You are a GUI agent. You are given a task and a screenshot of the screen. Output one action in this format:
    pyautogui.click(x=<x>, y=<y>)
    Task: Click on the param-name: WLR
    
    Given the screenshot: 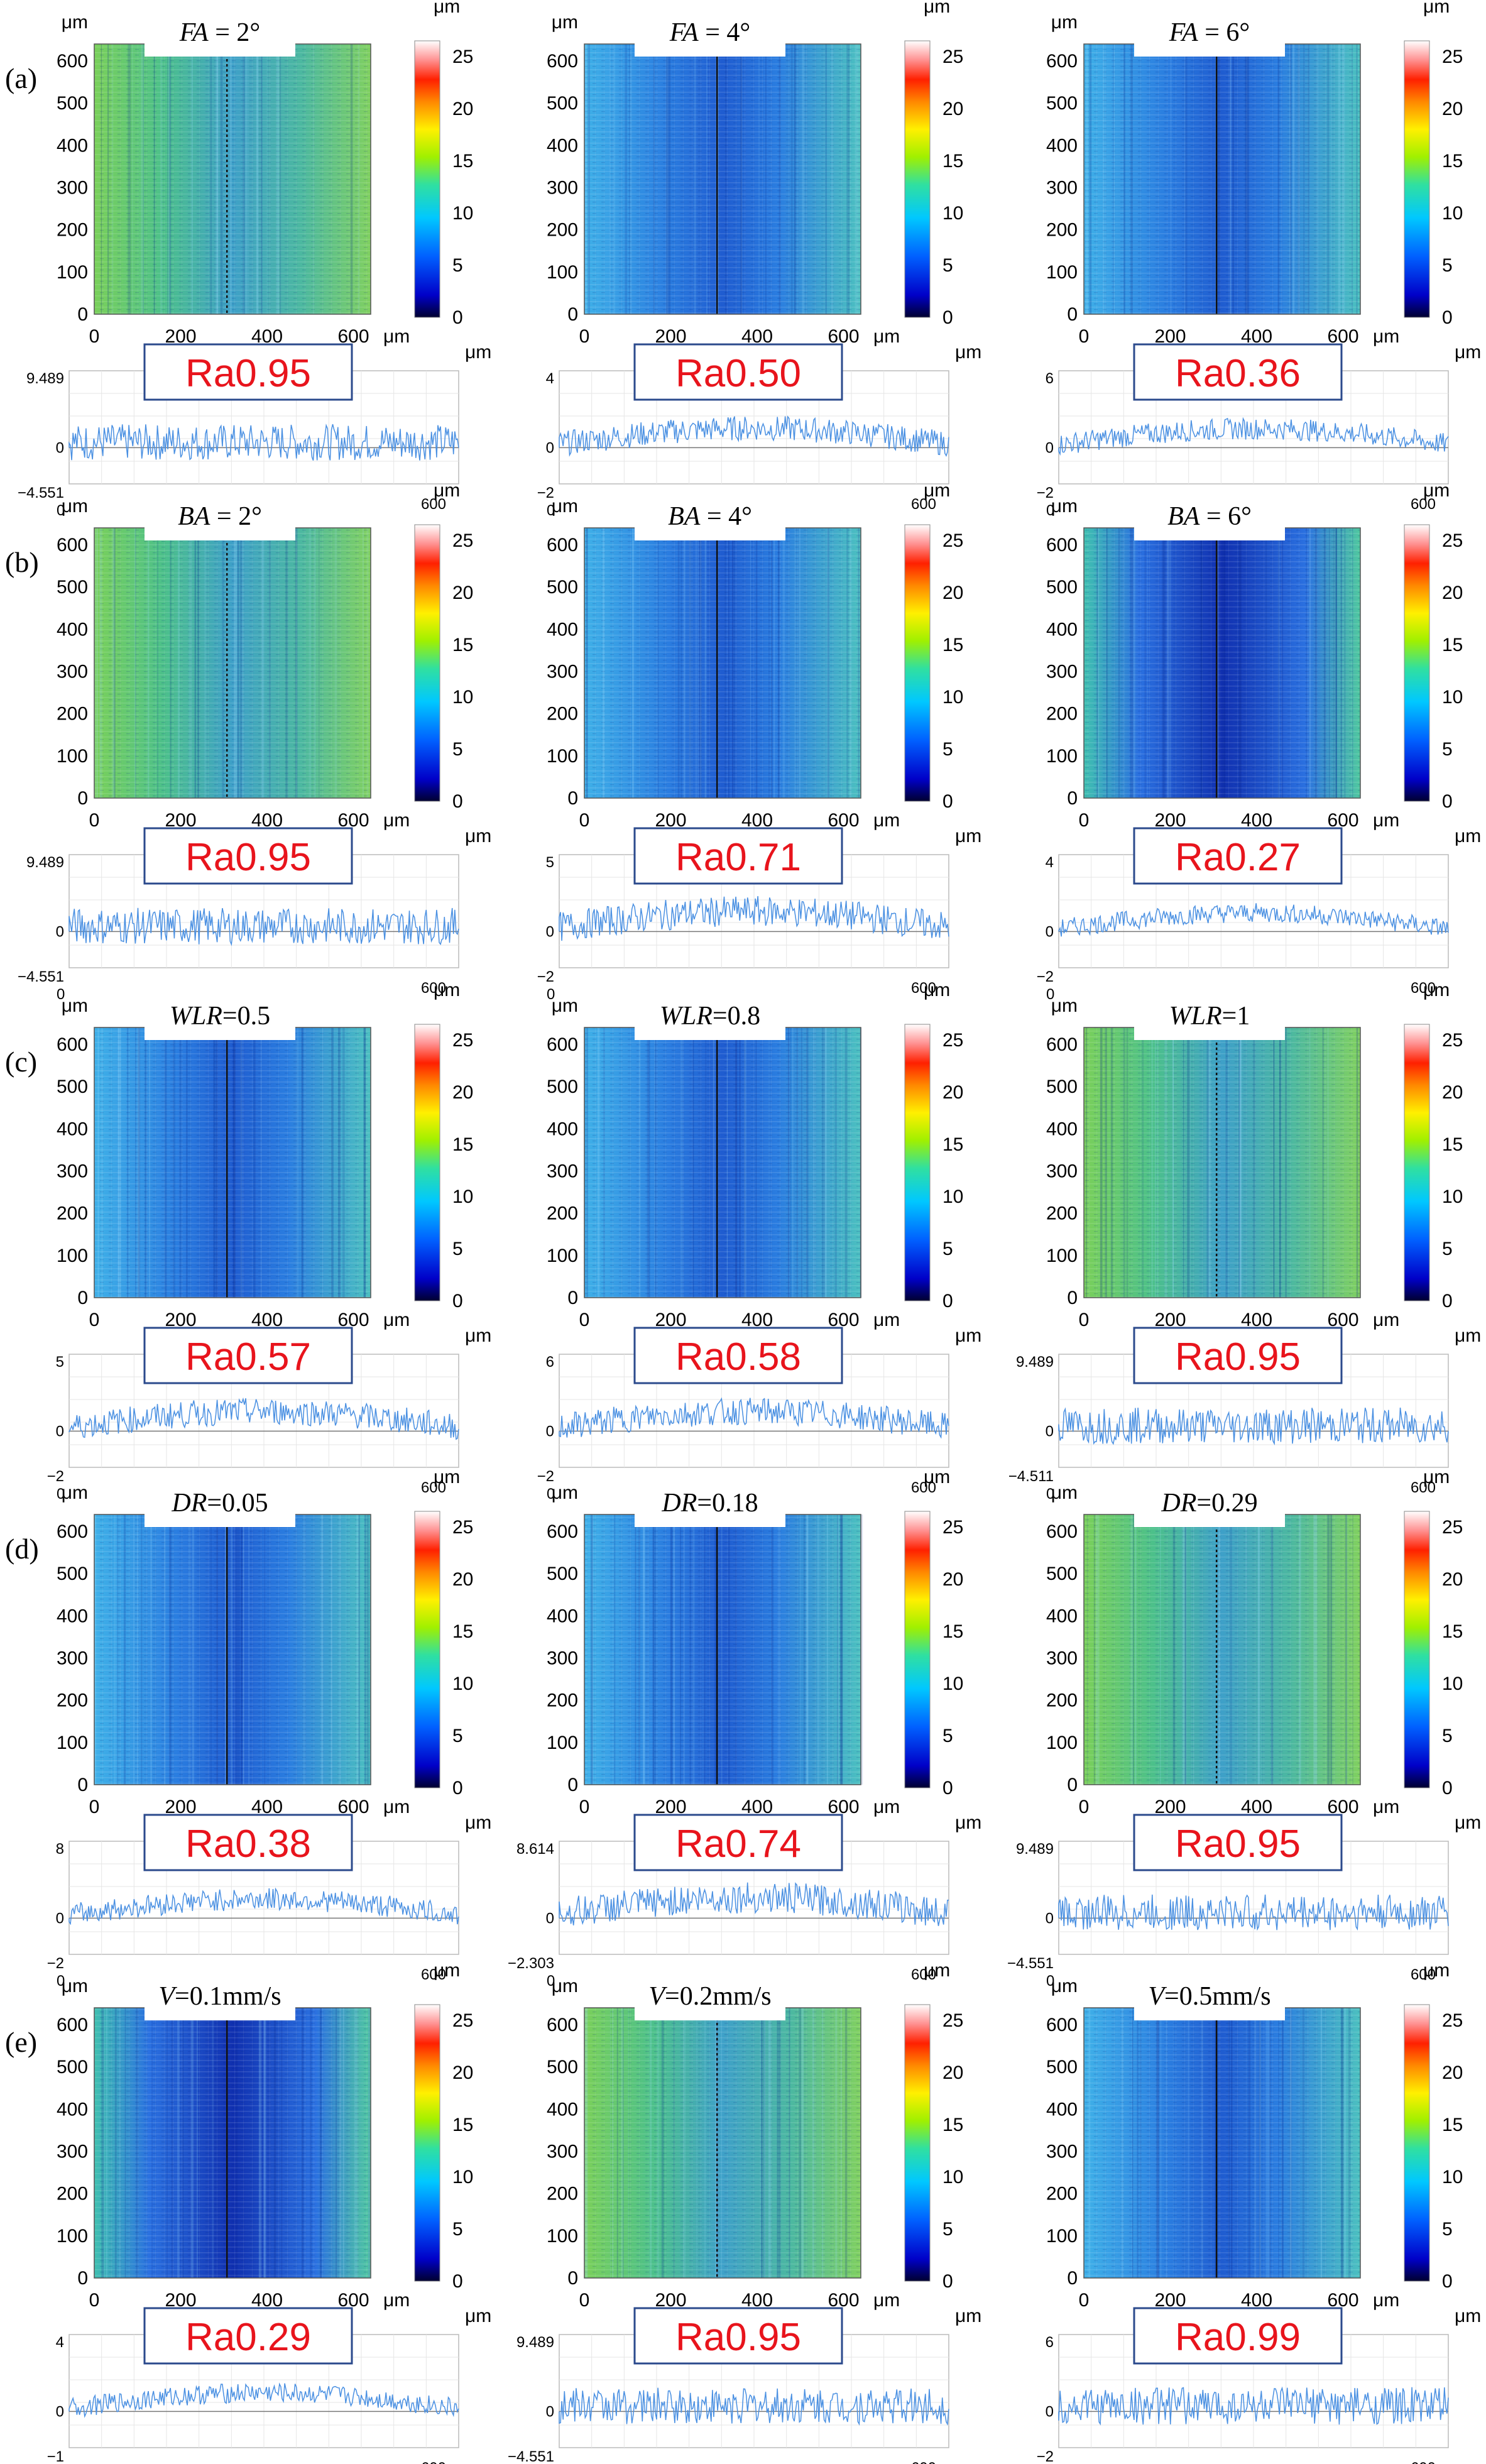 What is the action you would take?
    pyautogui.click(x=1195, y=1016)
    